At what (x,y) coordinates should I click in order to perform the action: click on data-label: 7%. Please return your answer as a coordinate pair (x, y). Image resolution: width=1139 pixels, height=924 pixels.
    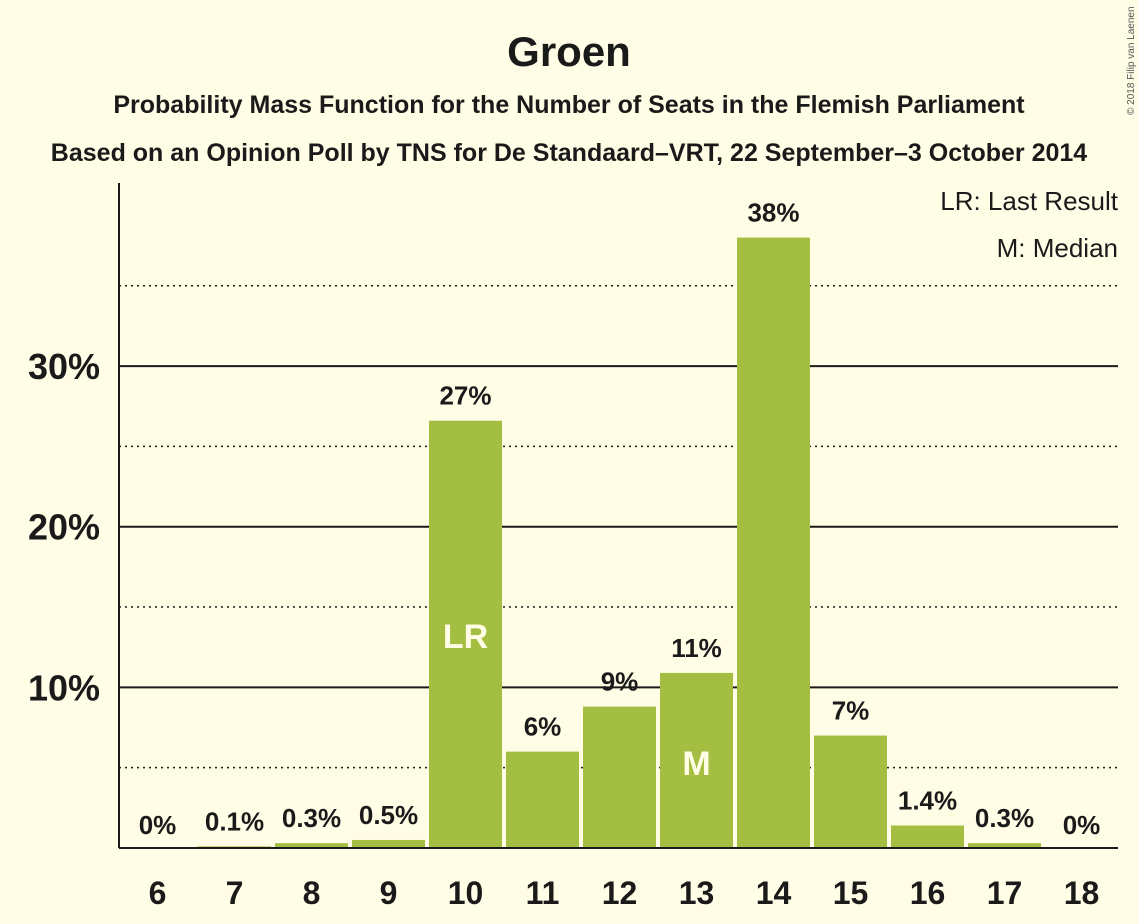
    Looking at the image, I should click on (851, 711).